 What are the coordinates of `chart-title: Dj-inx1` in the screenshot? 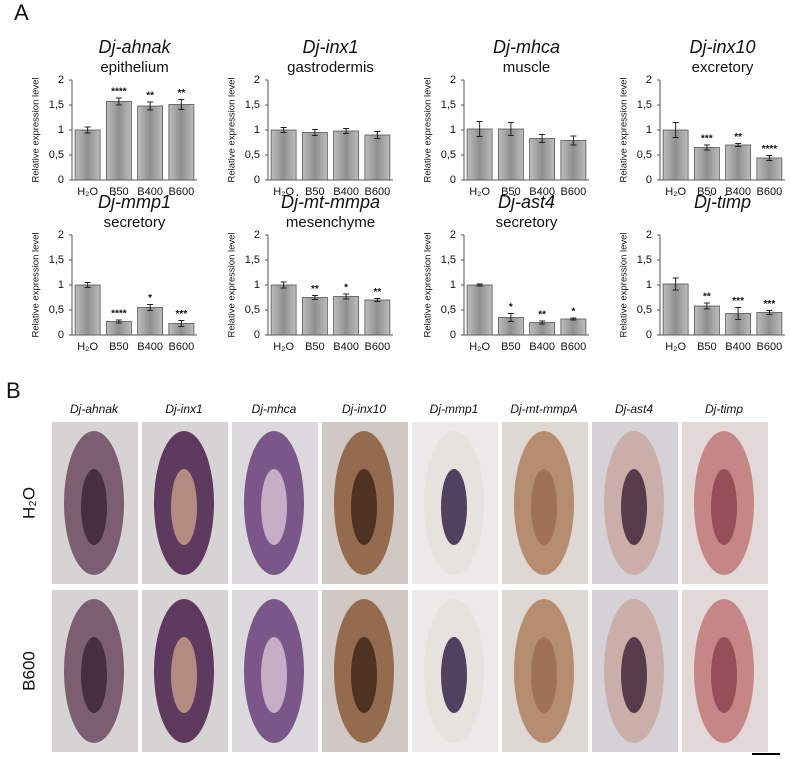 It's located at (330, 47).